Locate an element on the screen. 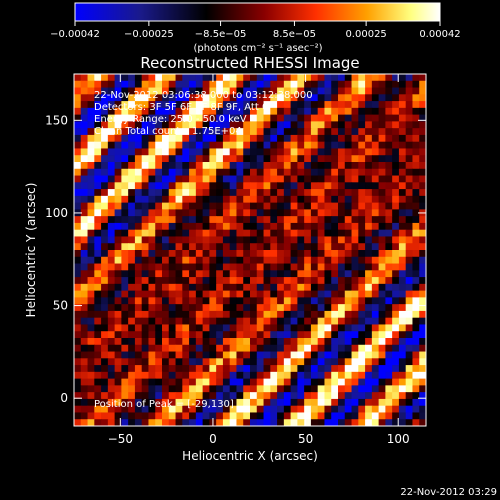  annotation-energy-range: Energy Range: 25.0 - 50.0 keV is located at coordinates (170, 119).